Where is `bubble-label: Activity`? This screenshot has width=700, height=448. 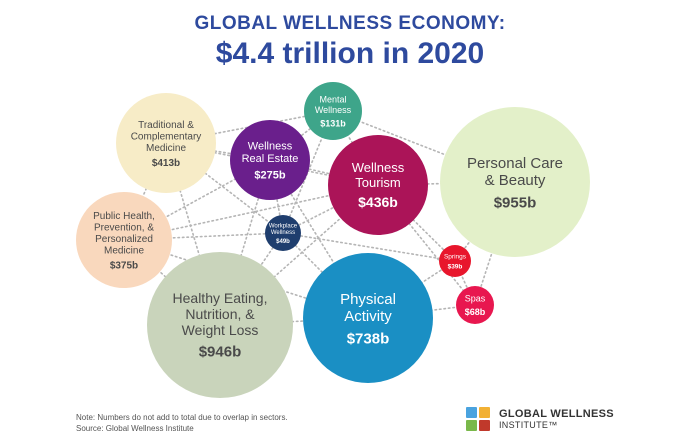
bubble-label: Activity is located at coordinates (368, 316).